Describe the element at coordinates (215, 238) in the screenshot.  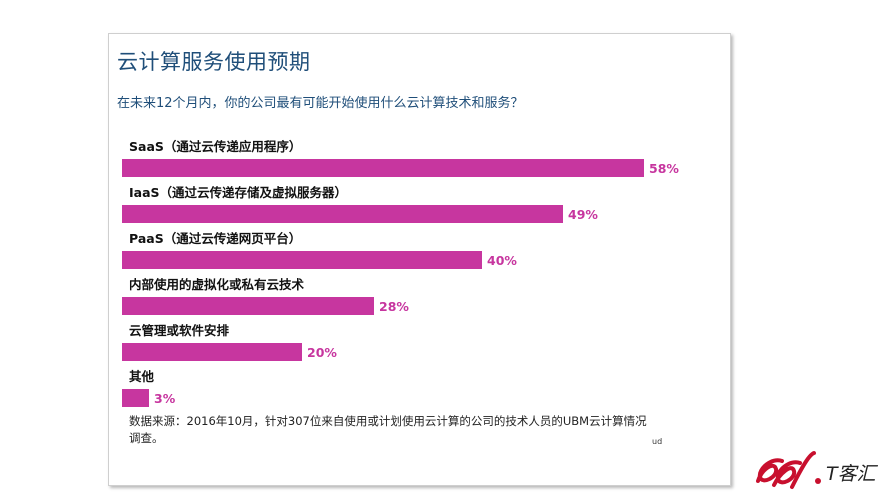
I see `category-label: PaaS（通过云传递网页平台）` at that location.